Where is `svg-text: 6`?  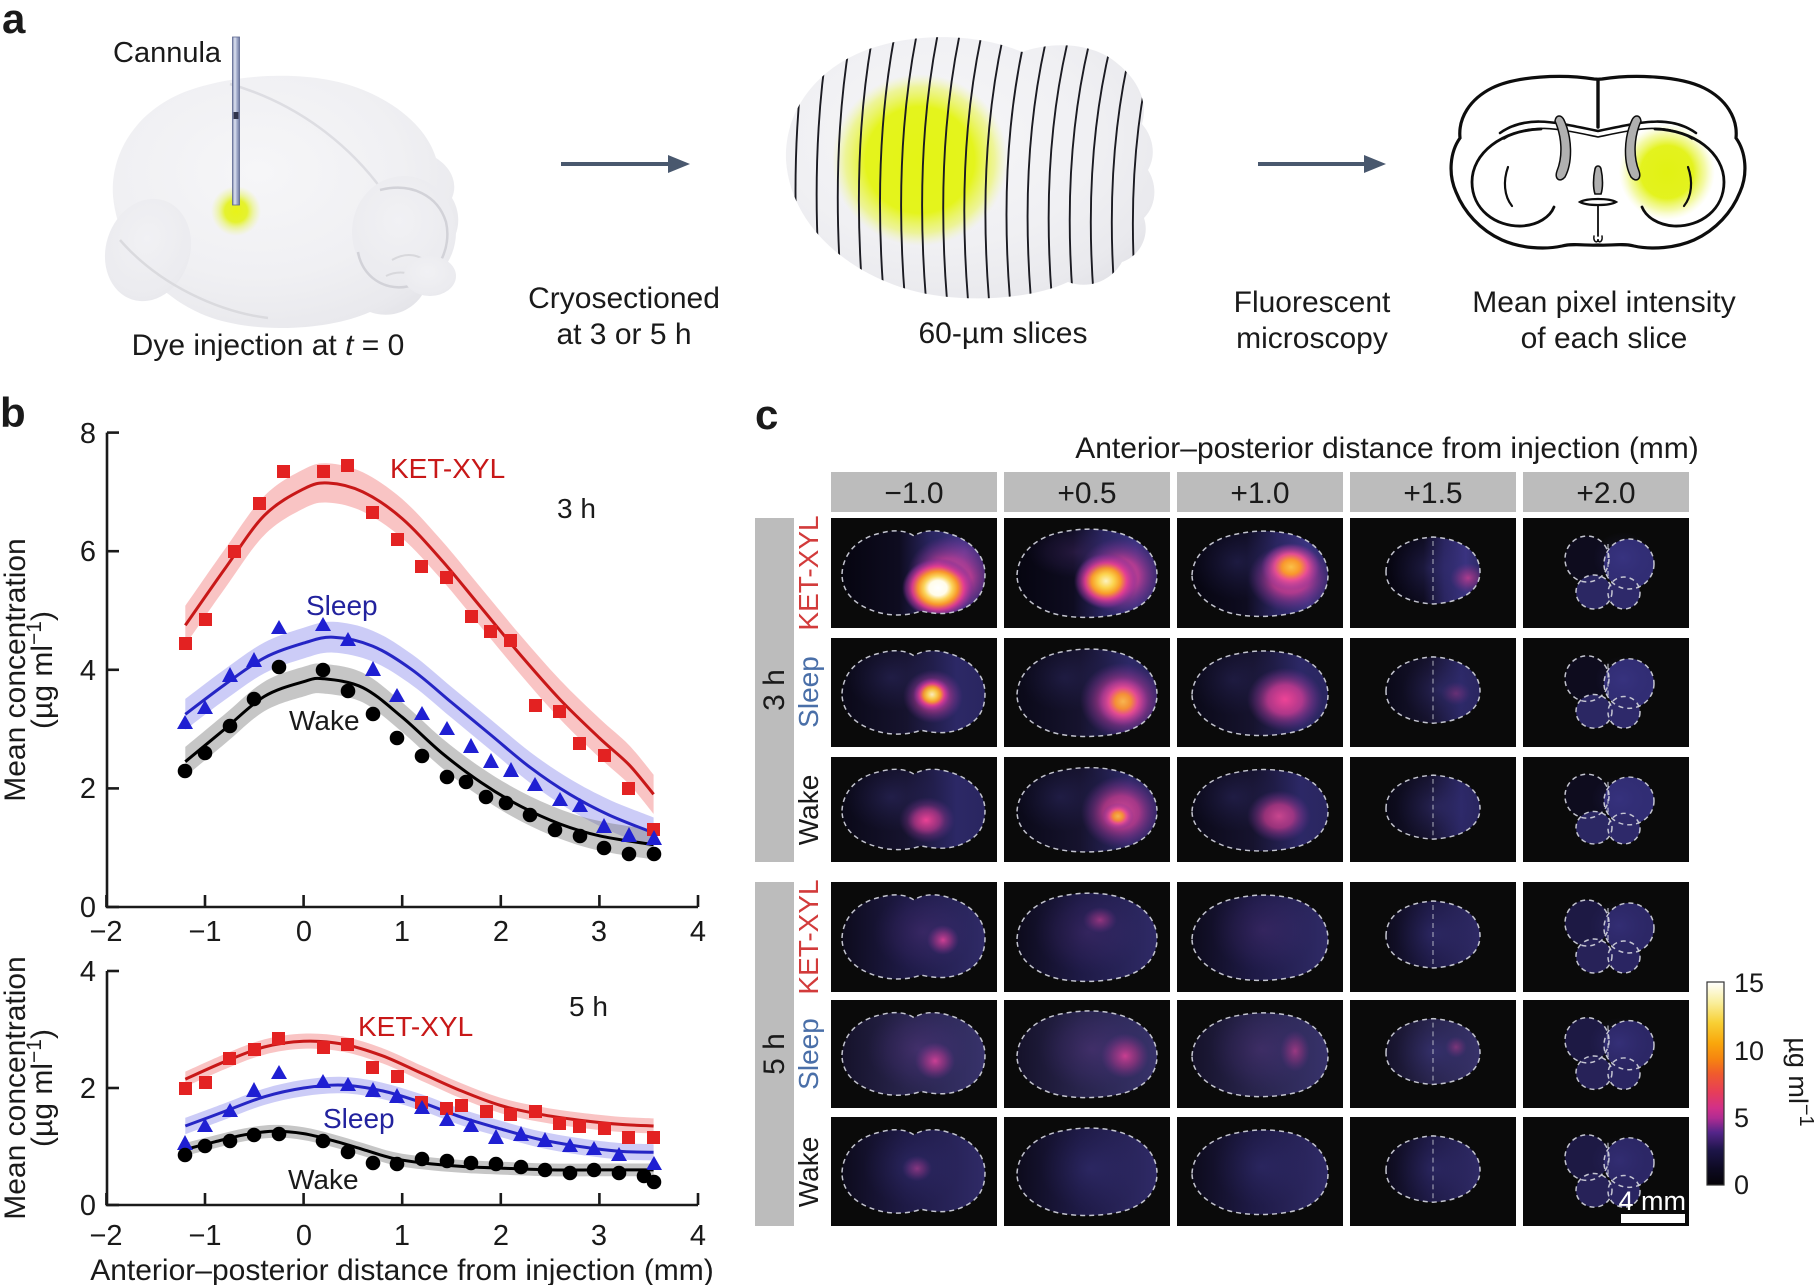 svg-text: 6 is located at coordinates (88, 552).